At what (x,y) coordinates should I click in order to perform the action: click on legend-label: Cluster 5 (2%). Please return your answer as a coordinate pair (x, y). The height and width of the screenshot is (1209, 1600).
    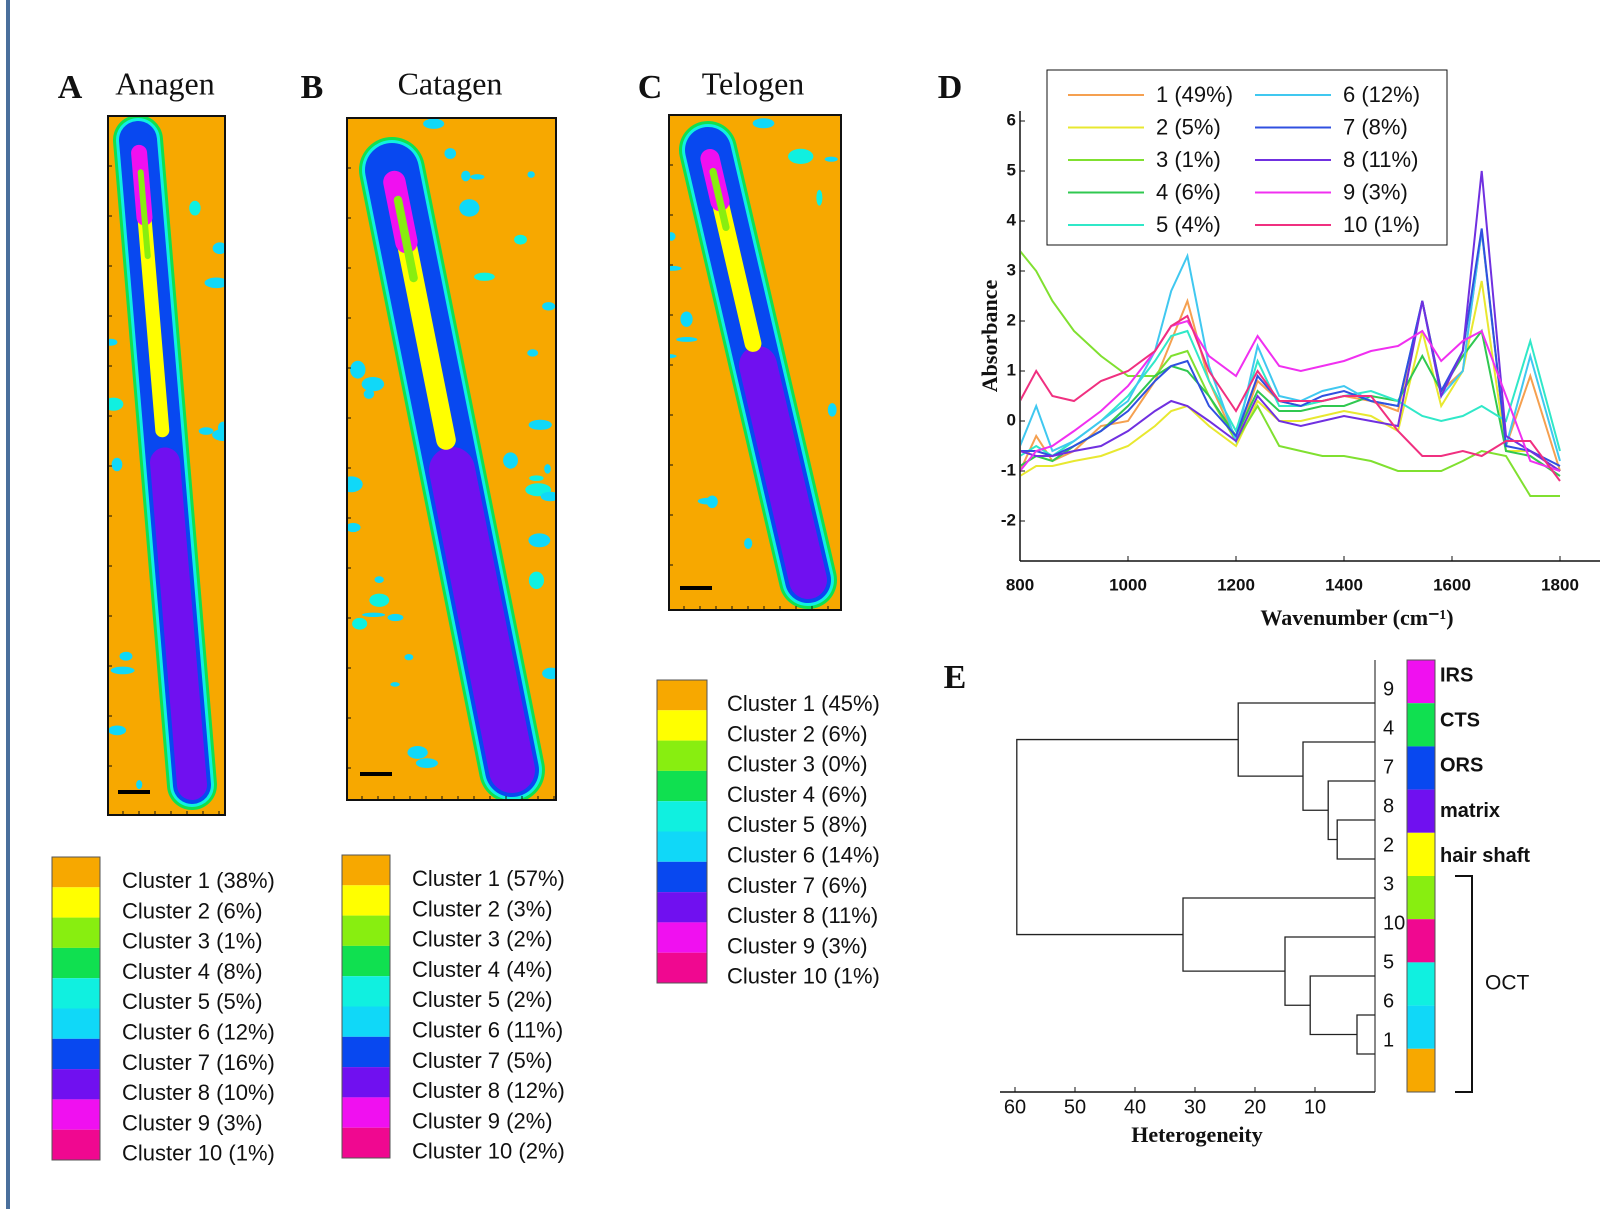
    Looking at the image, I should click on (482, 999).